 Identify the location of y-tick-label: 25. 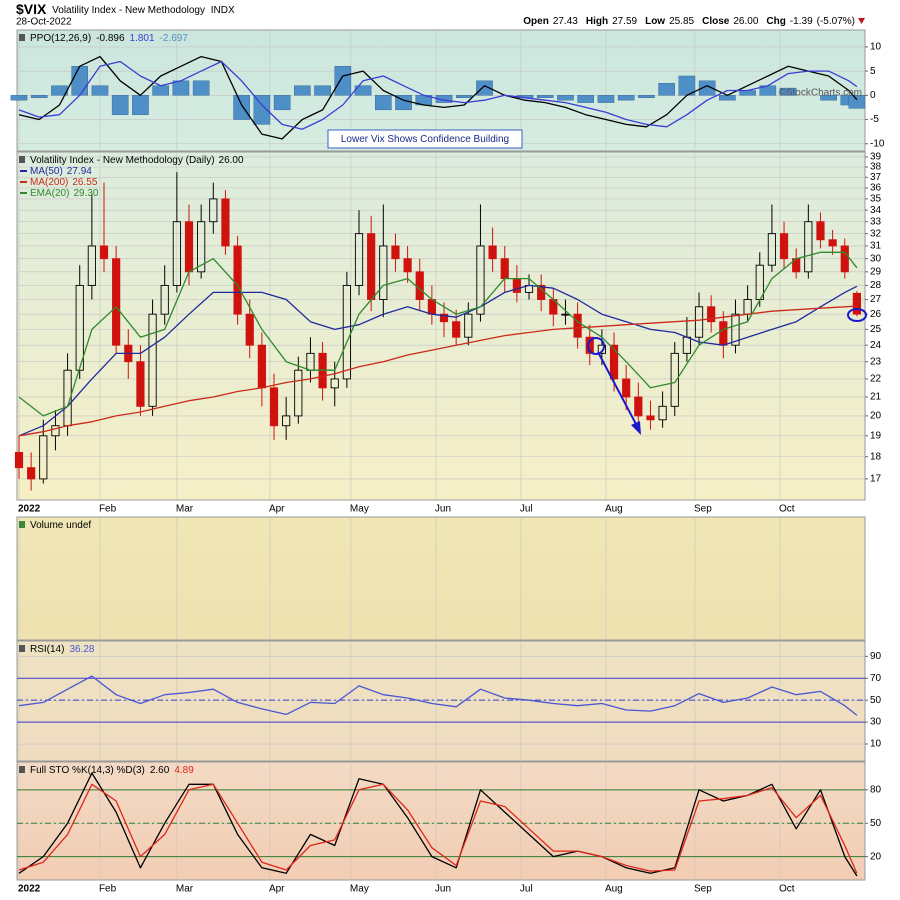
(876, 329).